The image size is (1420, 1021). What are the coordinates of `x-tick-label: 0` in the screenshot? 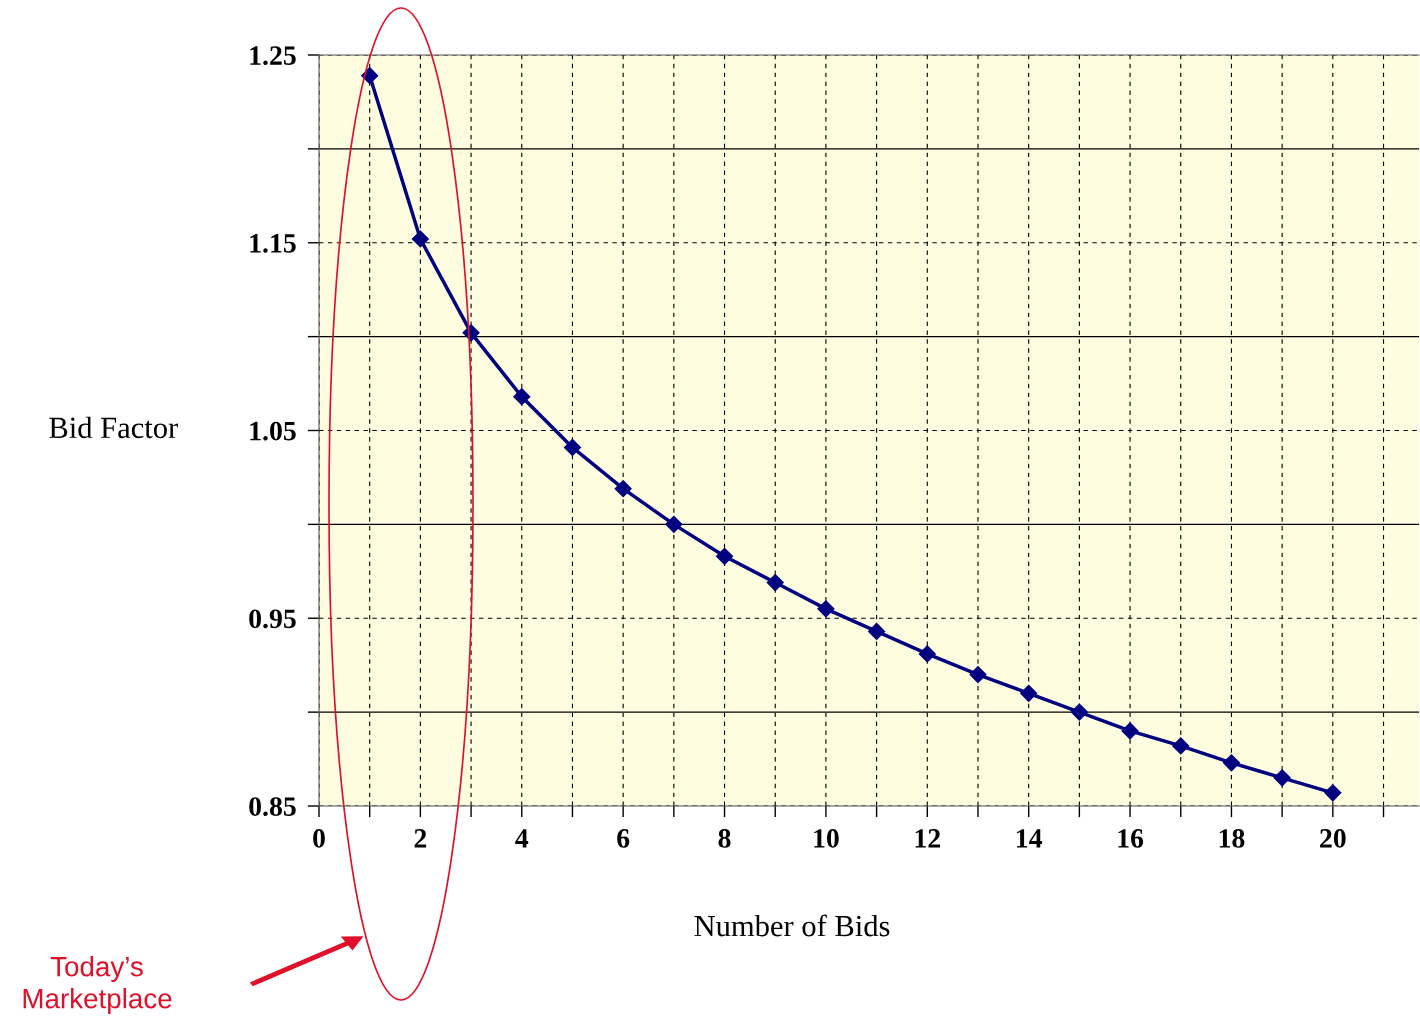 It's located at (319, 838).